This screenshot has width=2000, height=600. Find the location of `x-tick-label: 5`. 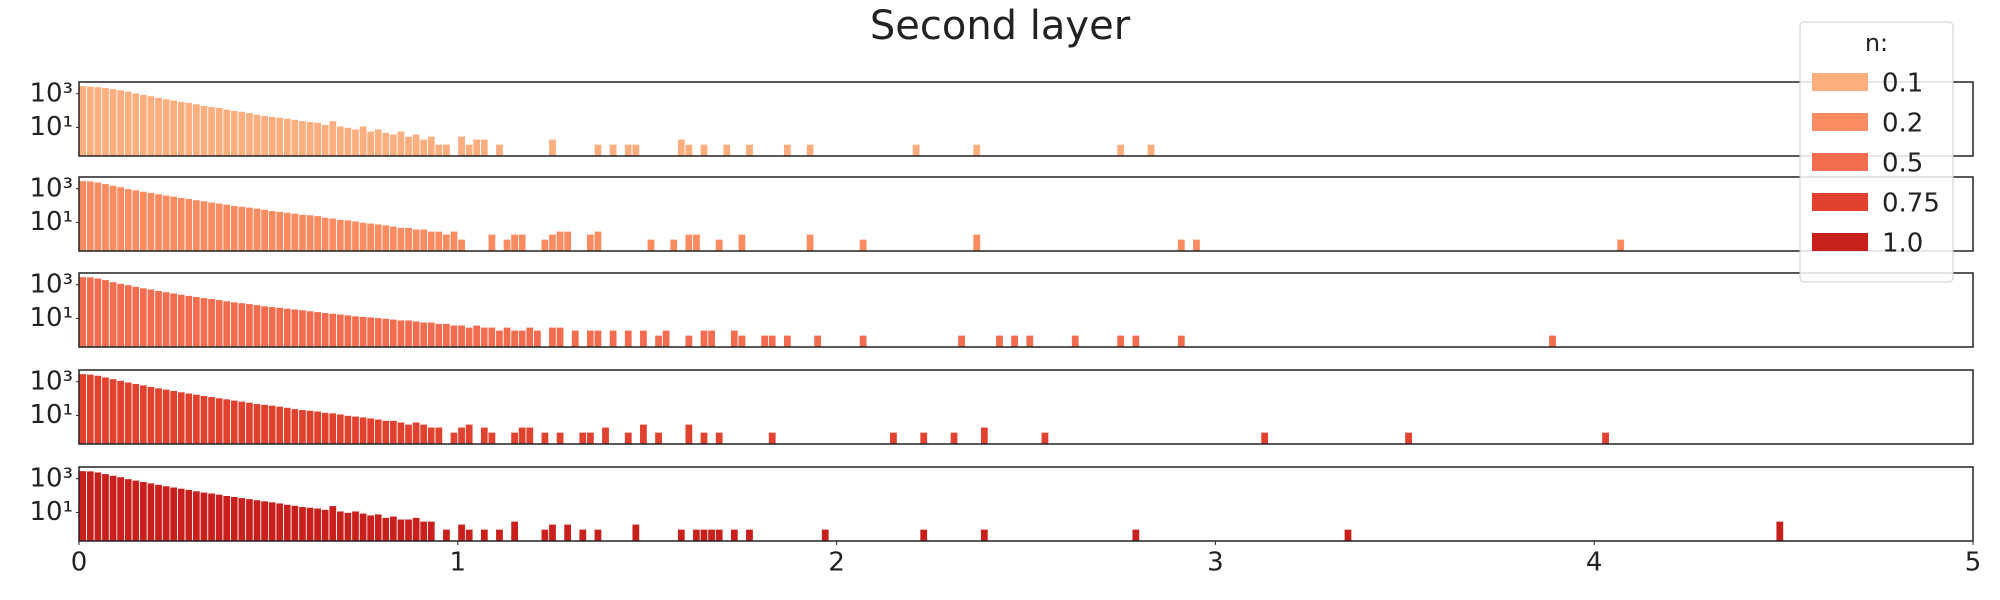

x-tick-label: 5 is located at coordinates (1973, 563).